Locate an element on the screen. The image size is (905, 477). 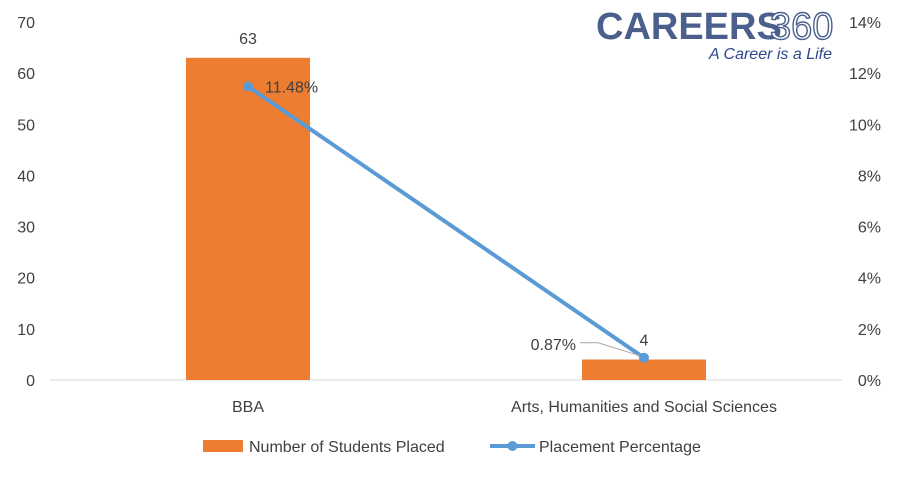
right-tick-label: 10% is located at coordinates (865, 125).